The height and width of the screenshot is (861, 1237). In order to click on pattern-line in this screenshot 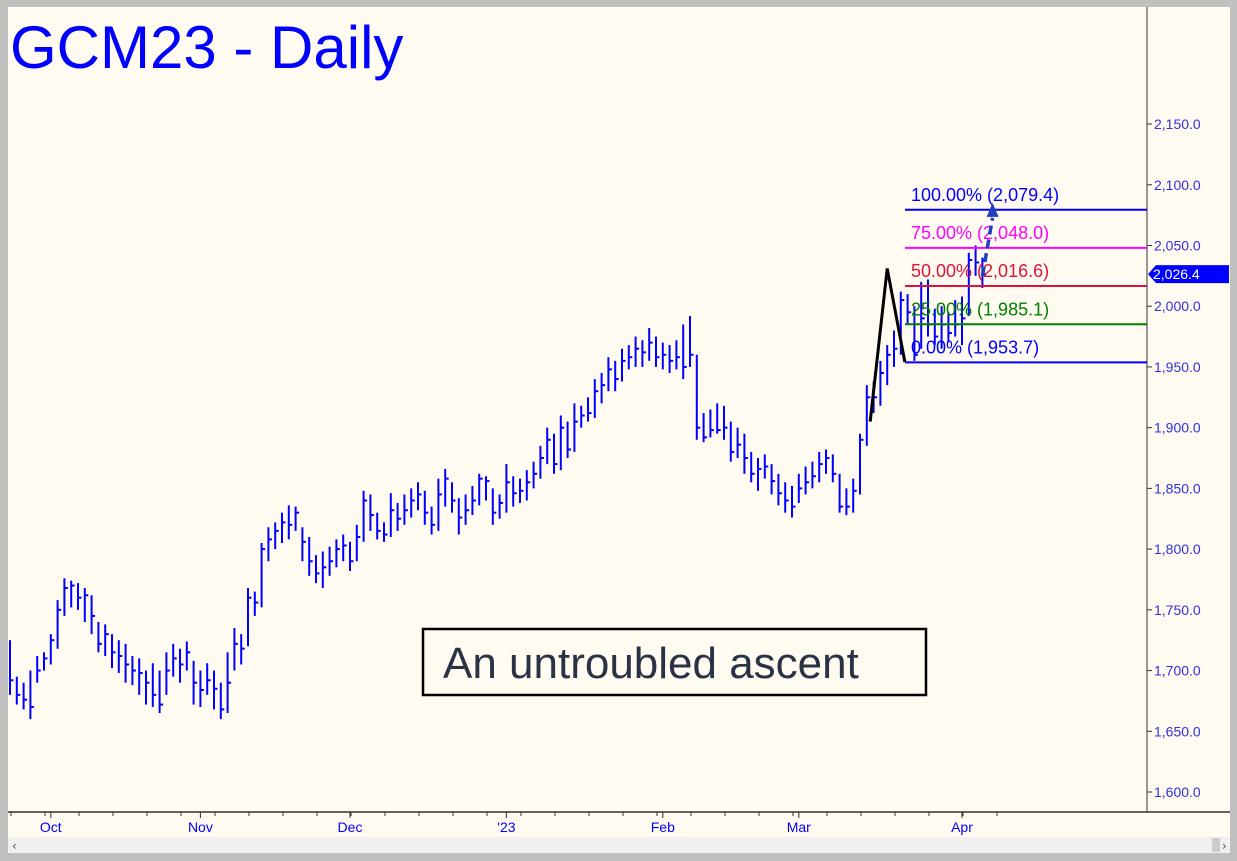, I will do `click(887, 345)`.